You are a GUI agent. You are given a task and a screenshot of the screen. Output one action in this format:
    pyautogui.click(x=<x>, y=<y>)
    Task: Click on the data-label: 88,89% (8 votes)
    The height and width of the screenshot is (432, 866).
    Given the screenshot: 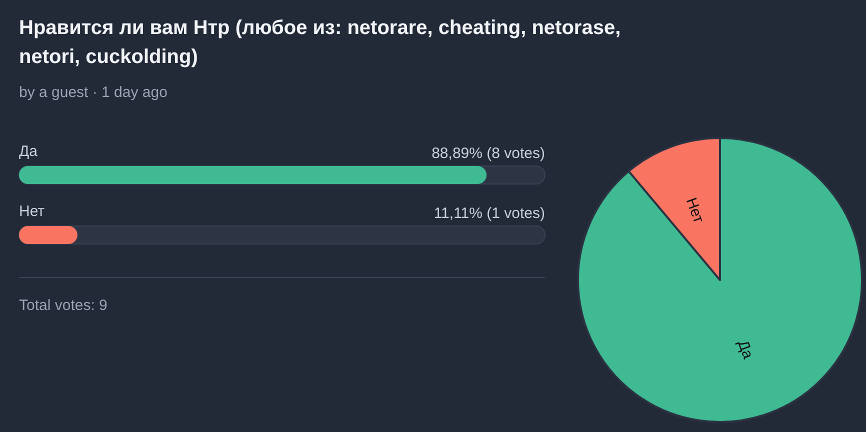 What is the action you would take?
    pyautogui.click(x=488, y=153)
    